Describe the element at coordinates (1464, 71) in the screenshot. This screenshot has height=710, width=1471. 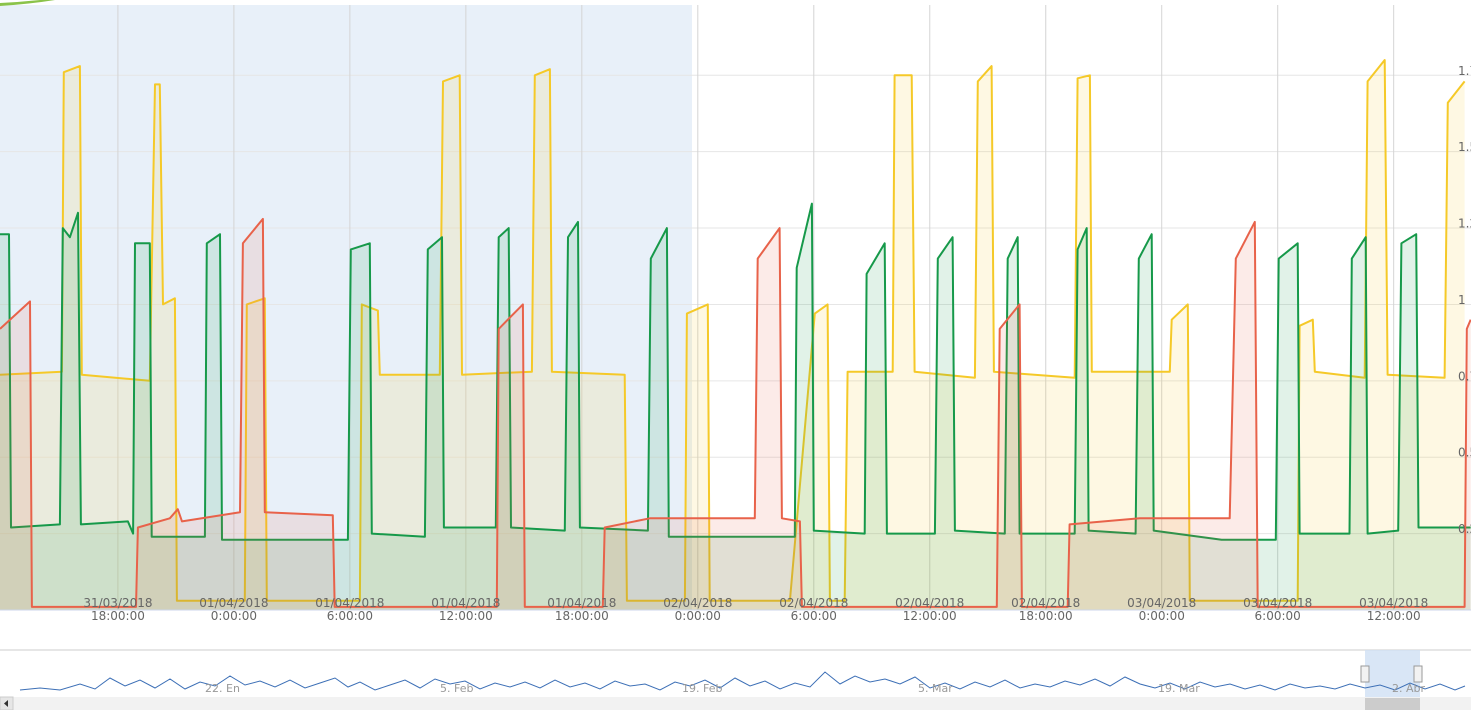
I see `y-tick-label: 1.75` at that location.